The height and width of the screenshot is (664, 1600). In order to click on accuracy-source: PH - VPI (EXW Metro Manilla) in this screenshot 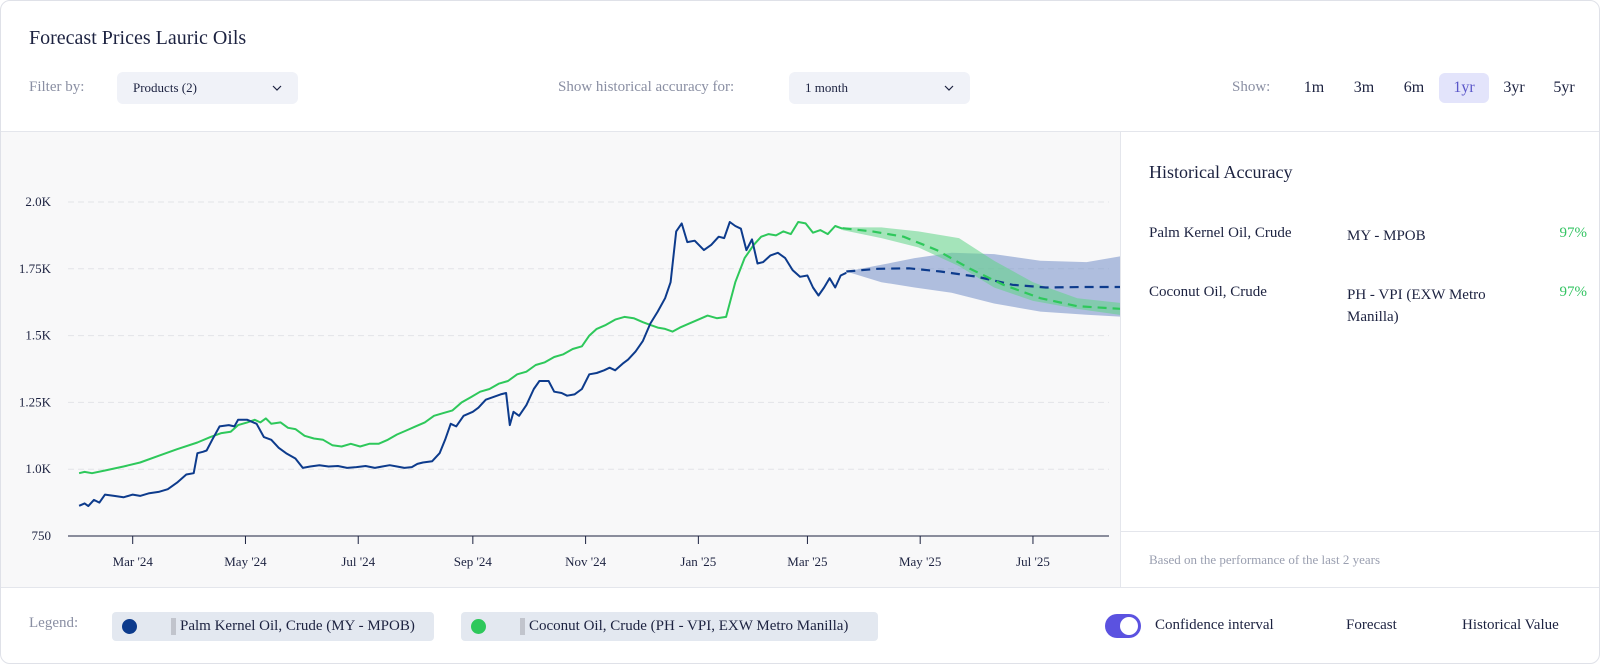, I will do `click(1416, 306)`.